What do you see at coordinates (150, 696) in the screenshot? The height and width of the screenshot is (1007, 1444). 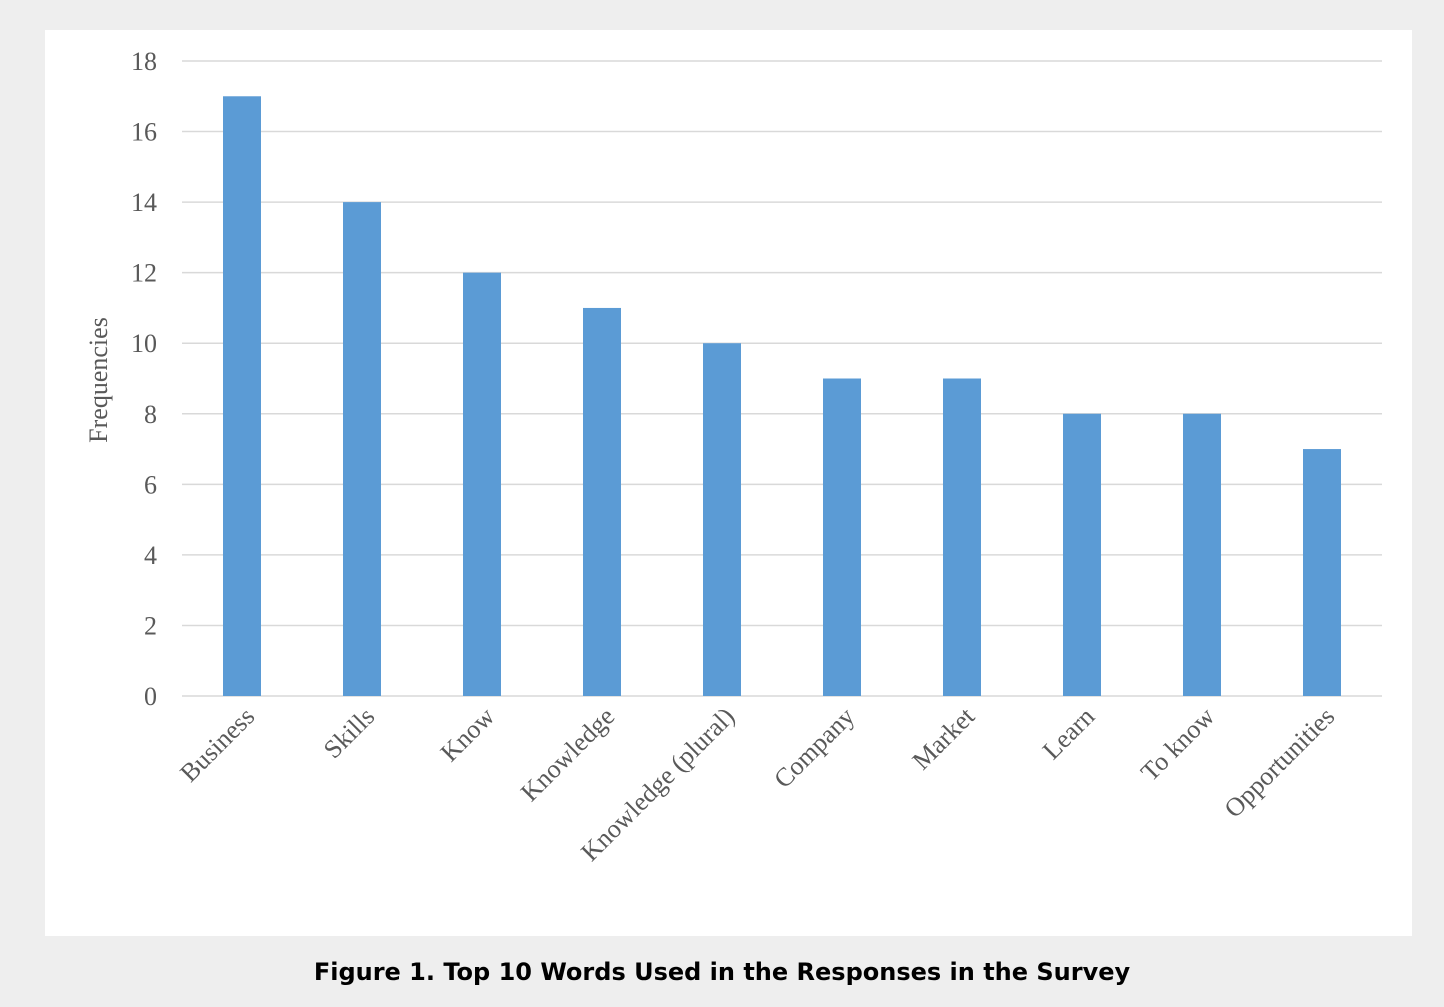 I see `y-tick-label: 0` at bounding box center [150, 696].